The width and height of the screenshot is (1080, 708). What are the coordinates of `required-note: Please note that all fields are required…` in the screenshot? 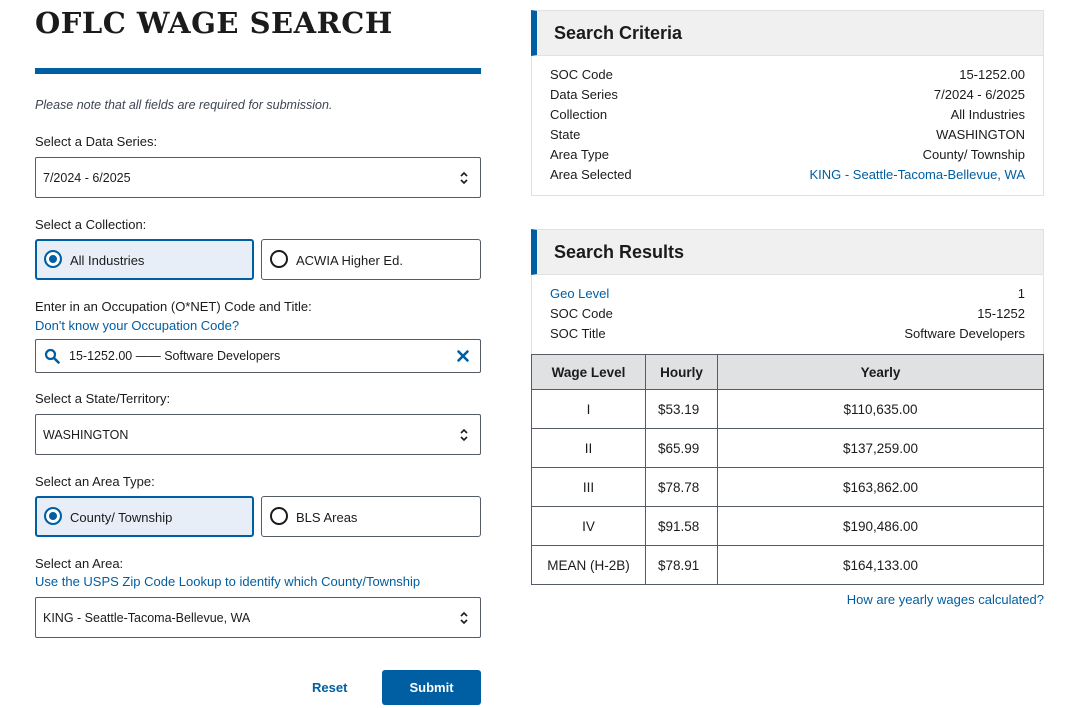 It's located at (184, 105).